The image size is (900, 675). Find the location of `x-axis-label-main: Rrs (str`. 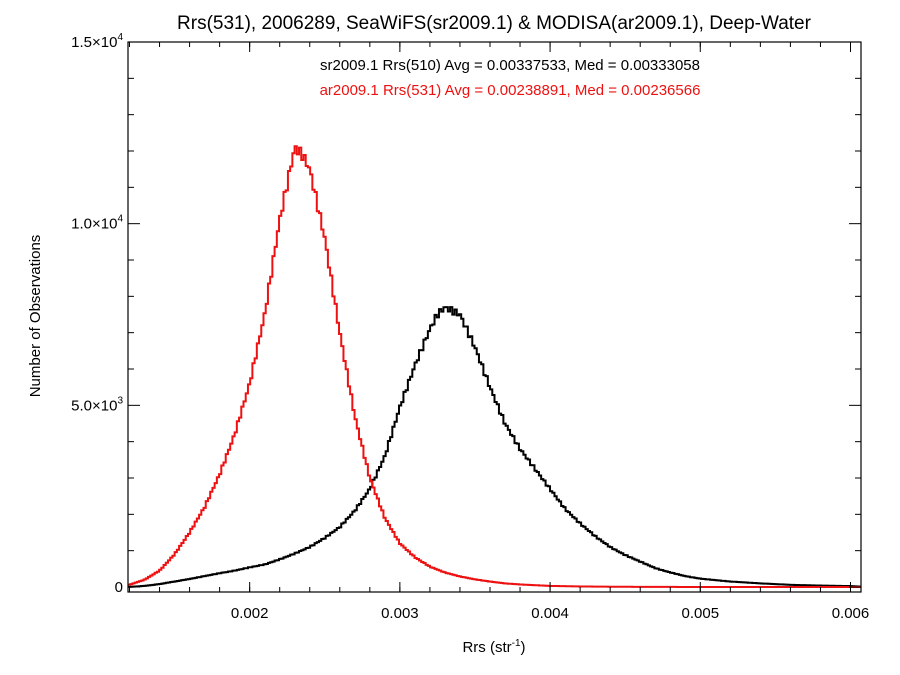

x-axis-label-main: Rrs (str is located at coordinates (486, 647).